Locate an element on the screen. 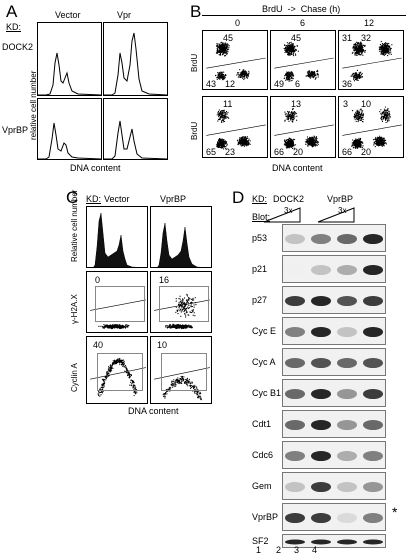 The width and height of the screenshot is (410, 559). quadrant-value: 13 is located at coordinates (296, 104).